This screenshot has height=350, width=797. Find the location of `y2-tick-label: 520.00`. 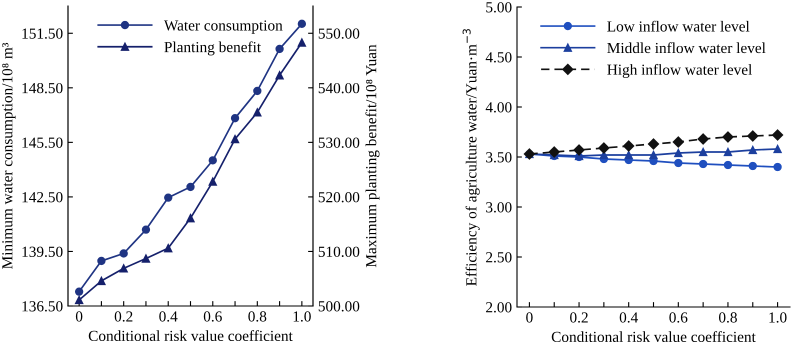

y2-tick-label: 520.00 is located at coordinates (339, 197).